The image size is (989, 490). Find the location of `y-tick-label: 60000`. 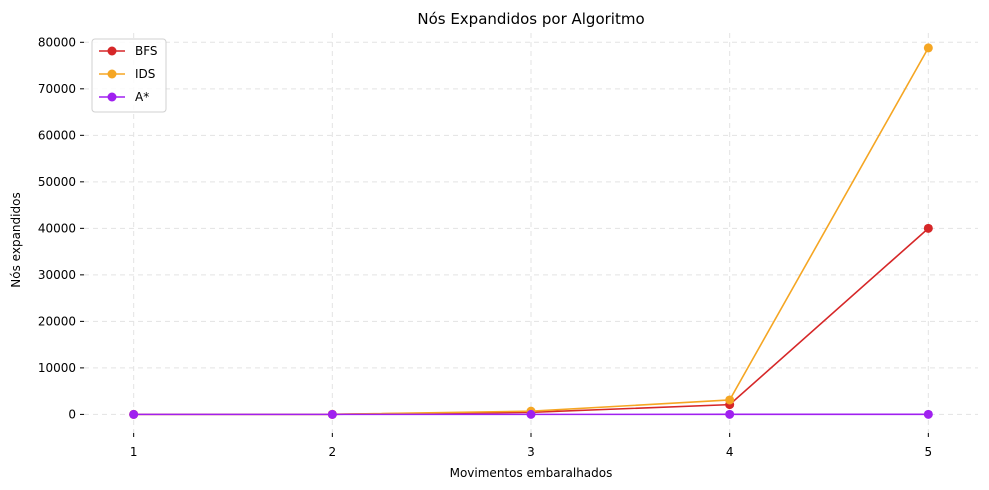

y-tick-label: 60000 is located at coordinates (57, 135).